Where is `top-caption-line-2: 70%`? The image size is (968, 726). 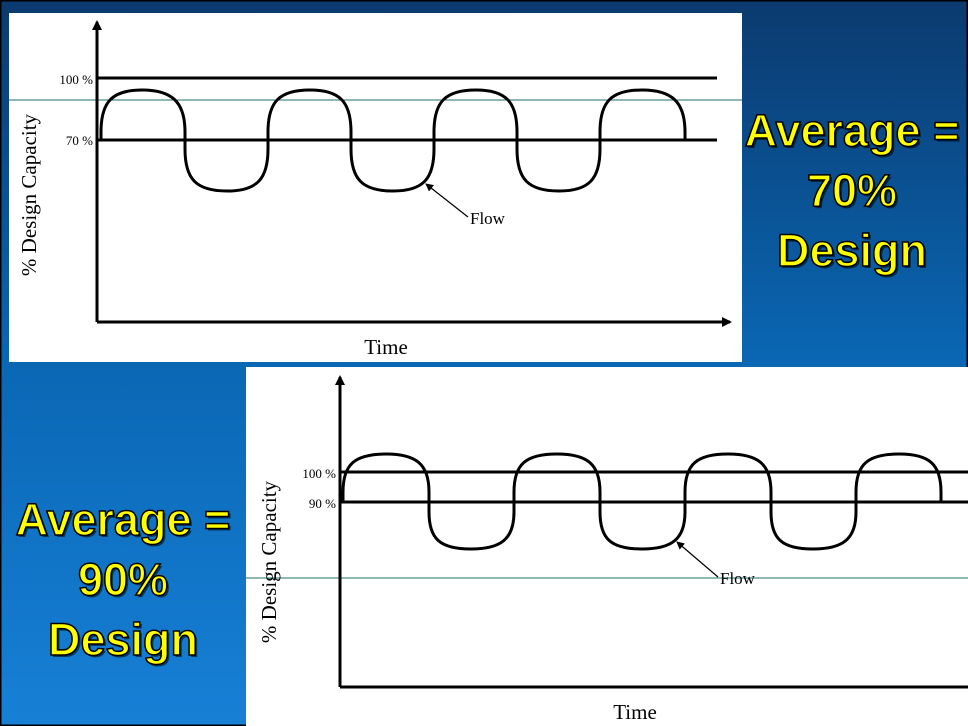 top-caption-line-2: 70% is located at coordinates (852, 190).